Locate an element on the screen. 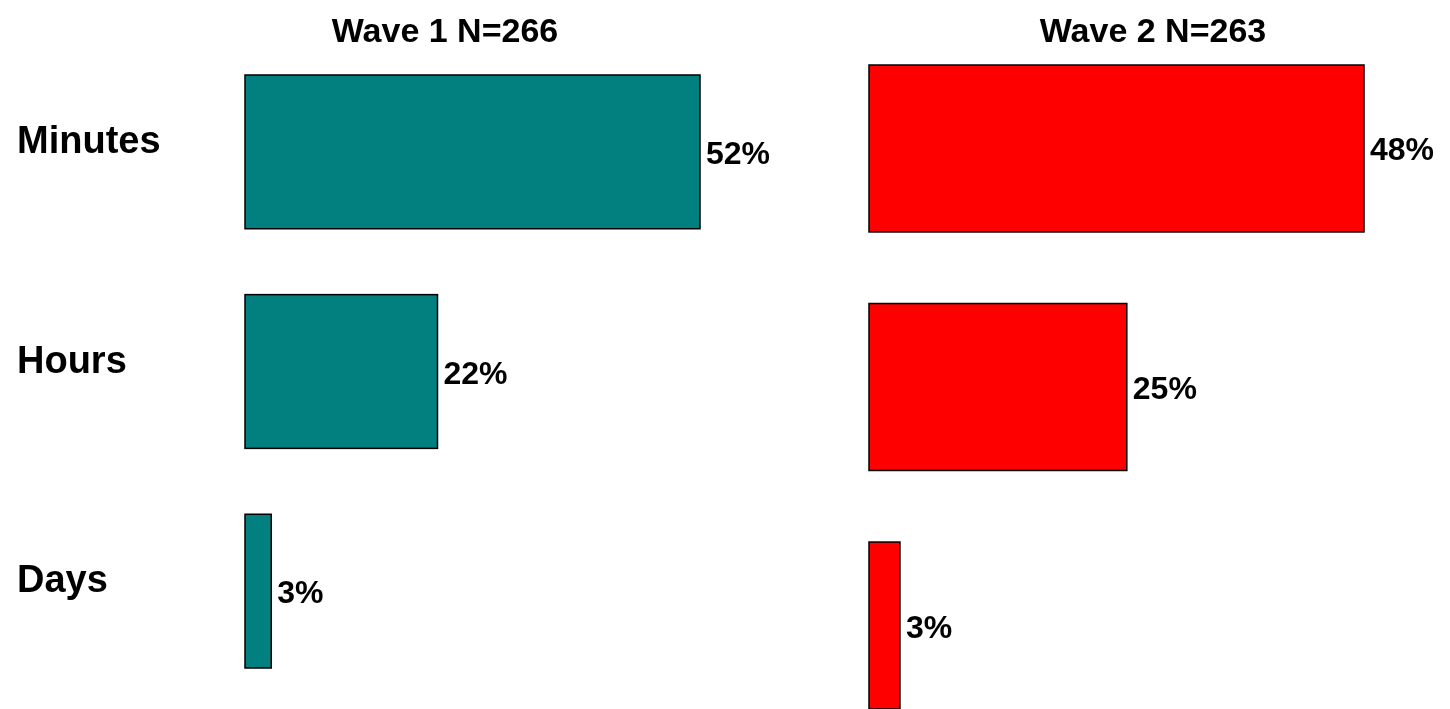 This screenshot has width=1450, height=709. y-tick-label: Days is located at coordinates (62, 579).